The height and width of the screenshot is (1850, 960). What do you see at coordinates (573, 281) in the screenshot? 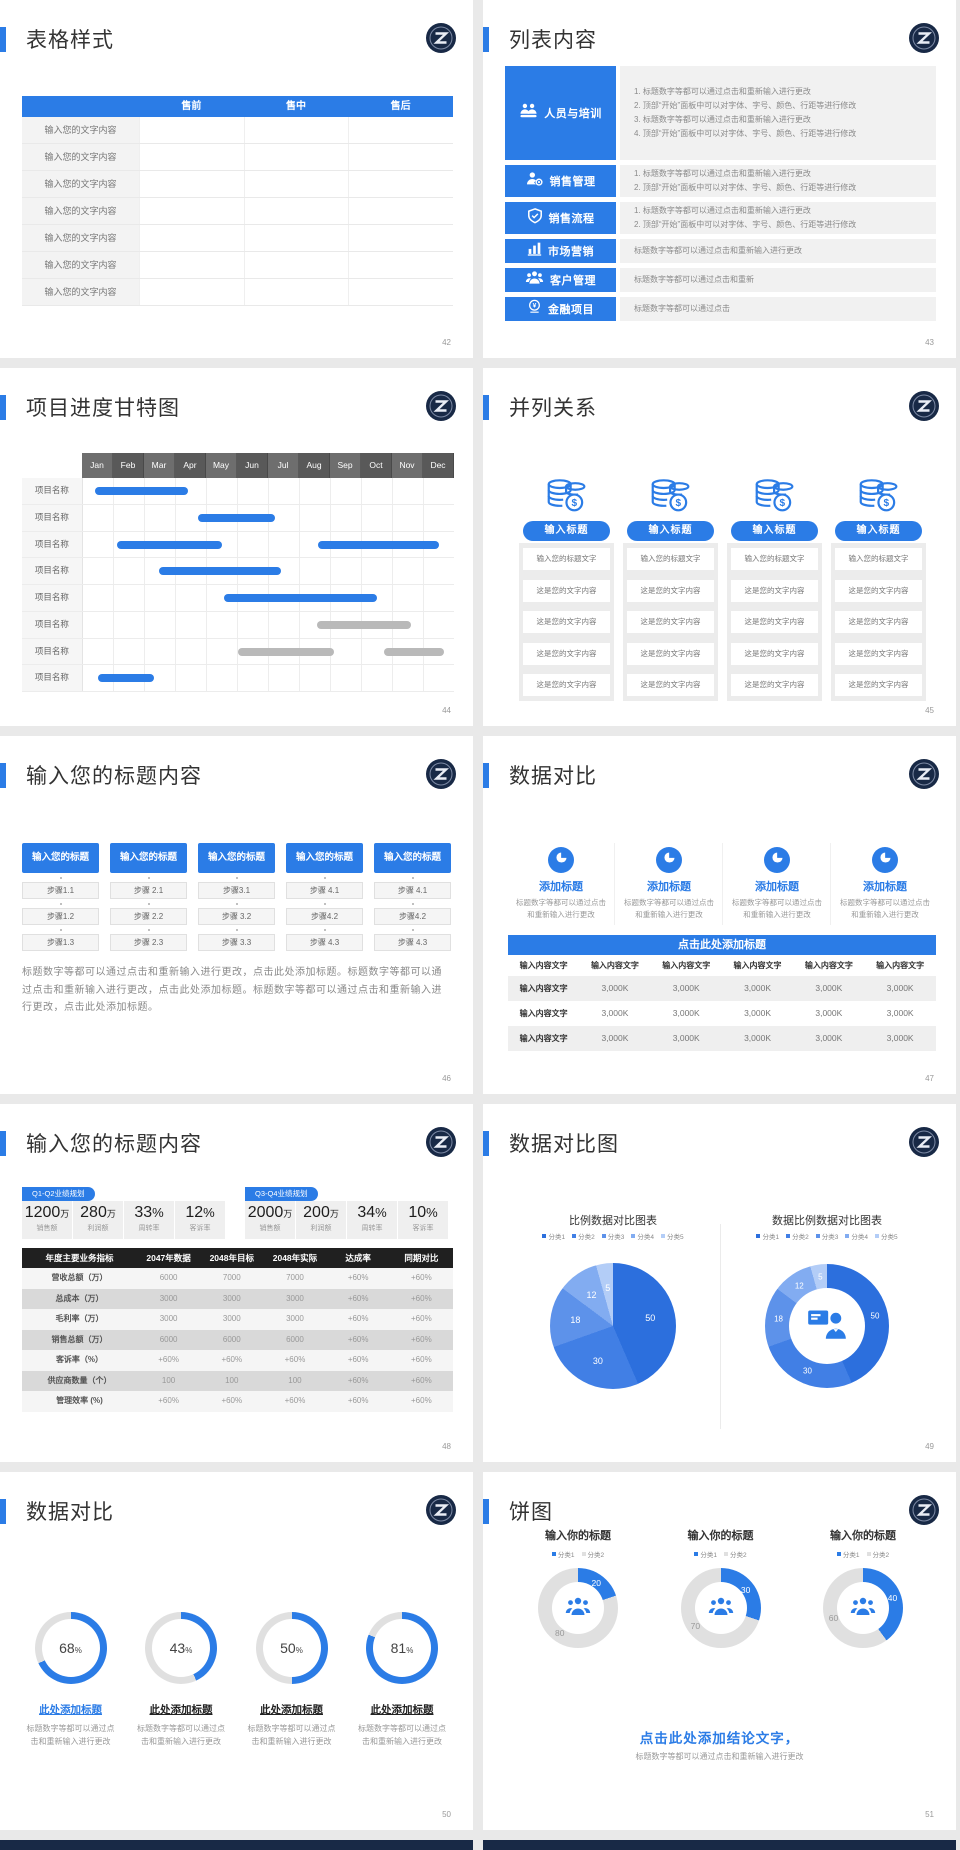
I see `category-label: 客户管理` at bounding box center [573, 281].